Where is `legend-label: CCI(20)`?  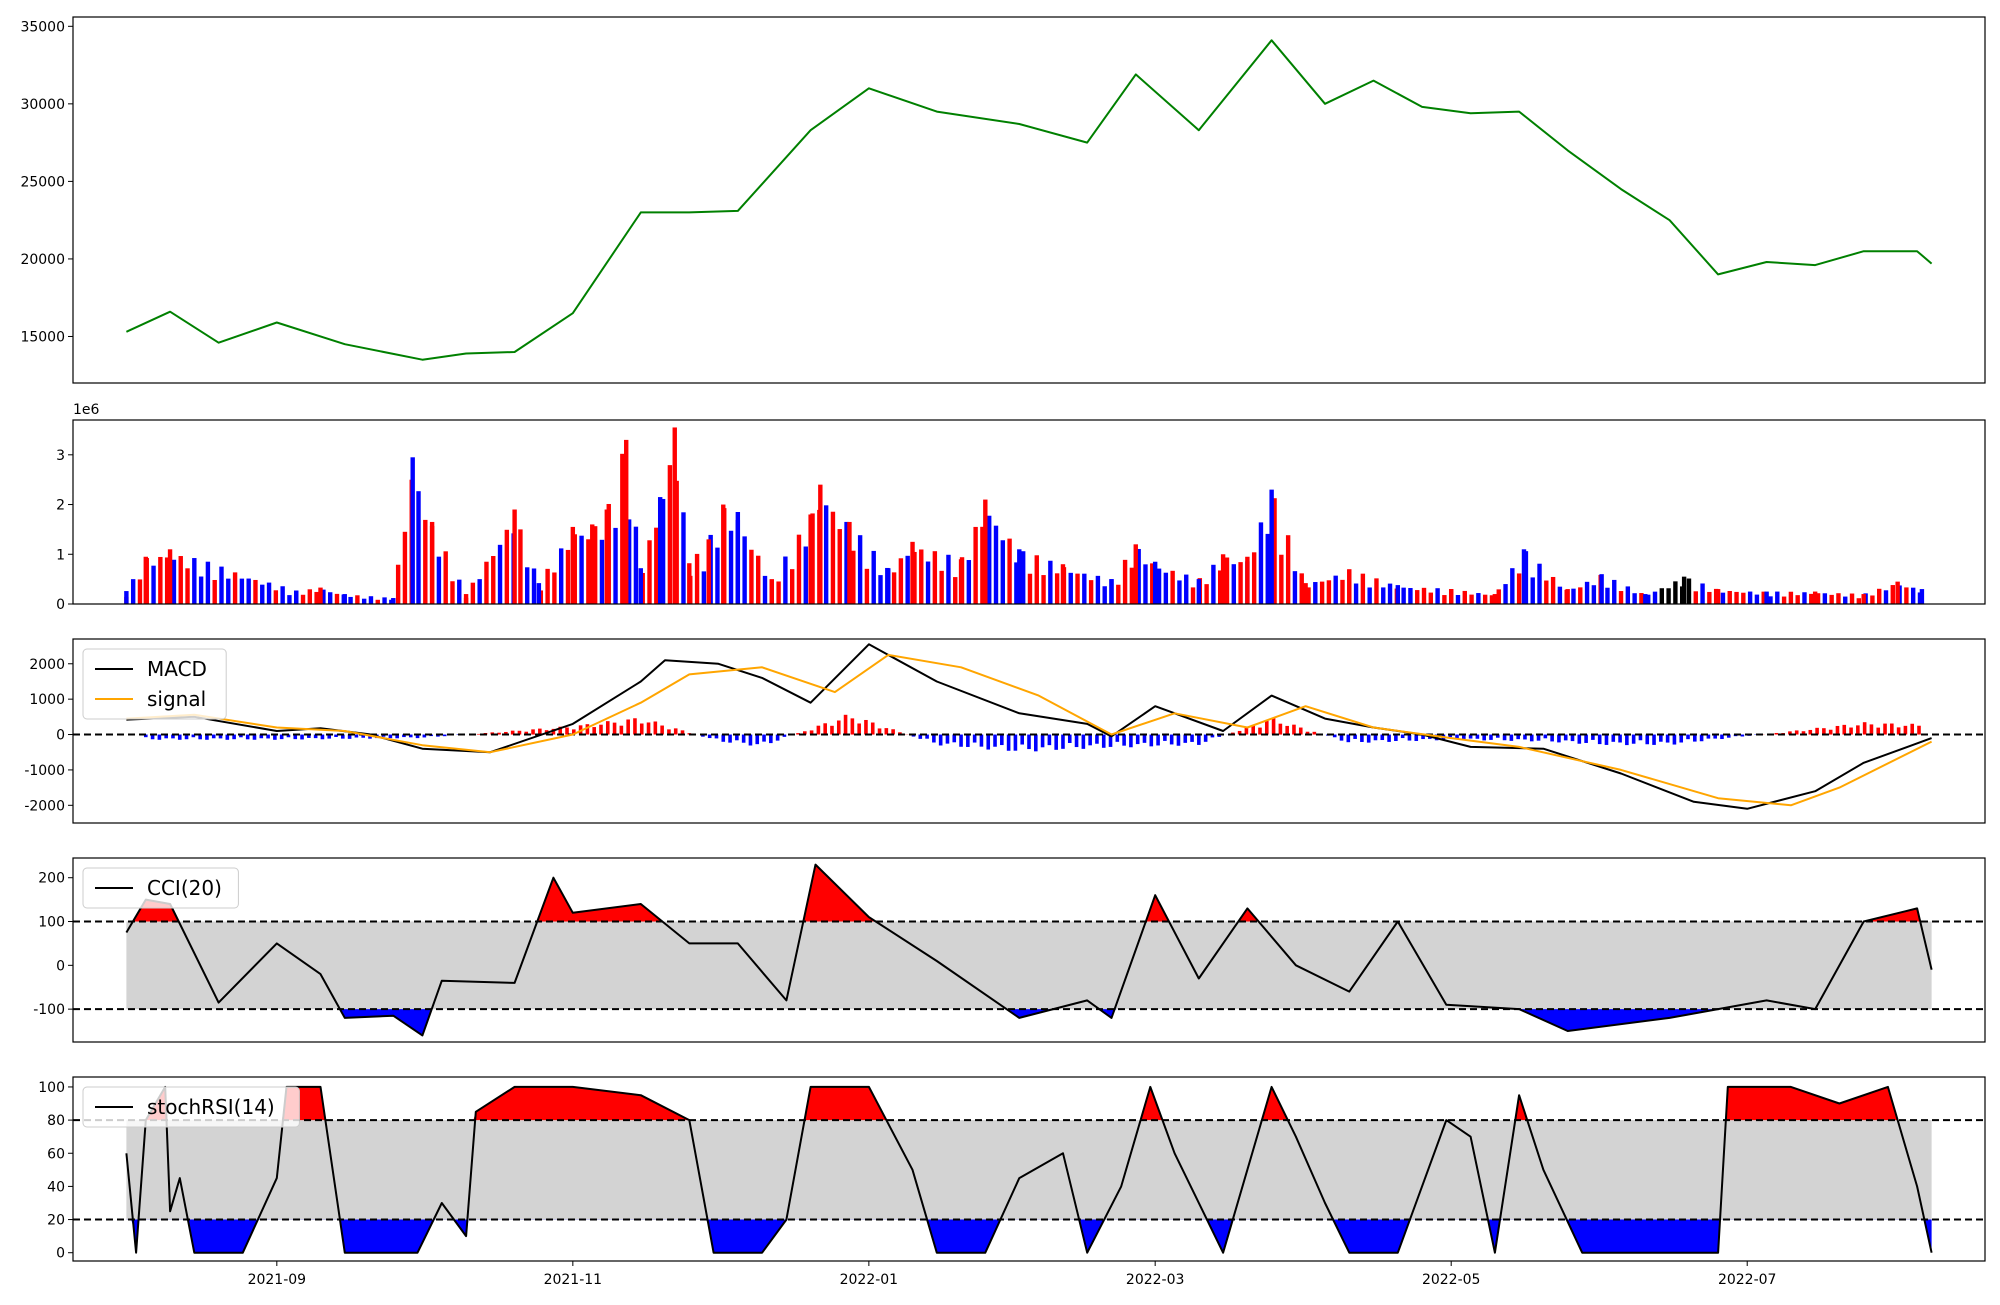
legend-label: CCI(20) is located at coordinates (184, 888).